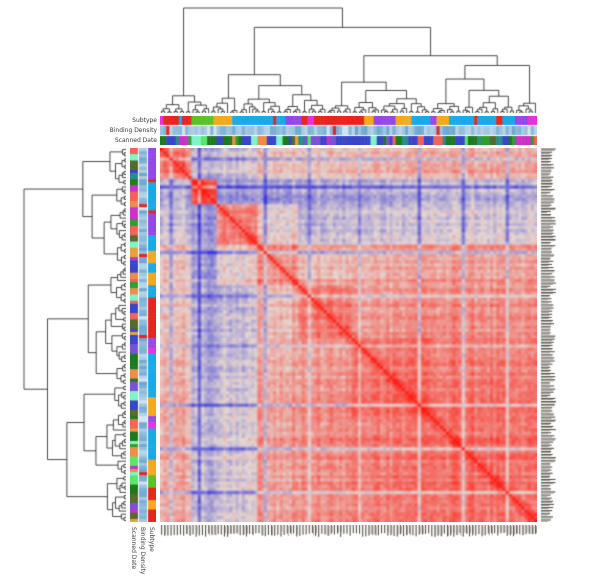  I want to click on column-sample-labels, so click(348, 531).